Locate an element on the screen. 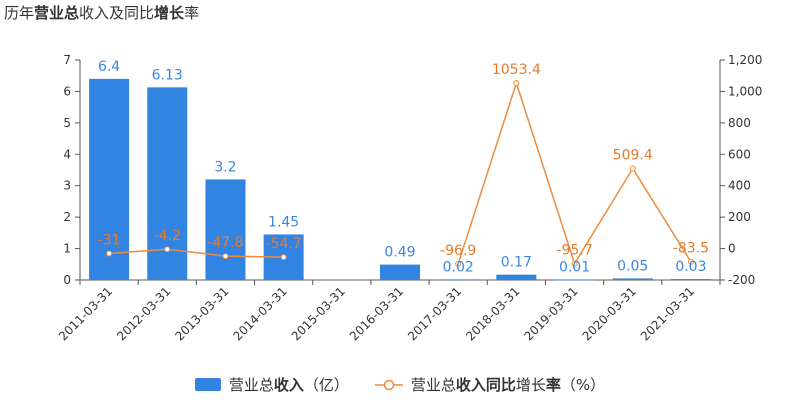 The height and width of the screenshot is (400, 800). right-axis-tick-label: 0 is located at coordinates (732, 249).